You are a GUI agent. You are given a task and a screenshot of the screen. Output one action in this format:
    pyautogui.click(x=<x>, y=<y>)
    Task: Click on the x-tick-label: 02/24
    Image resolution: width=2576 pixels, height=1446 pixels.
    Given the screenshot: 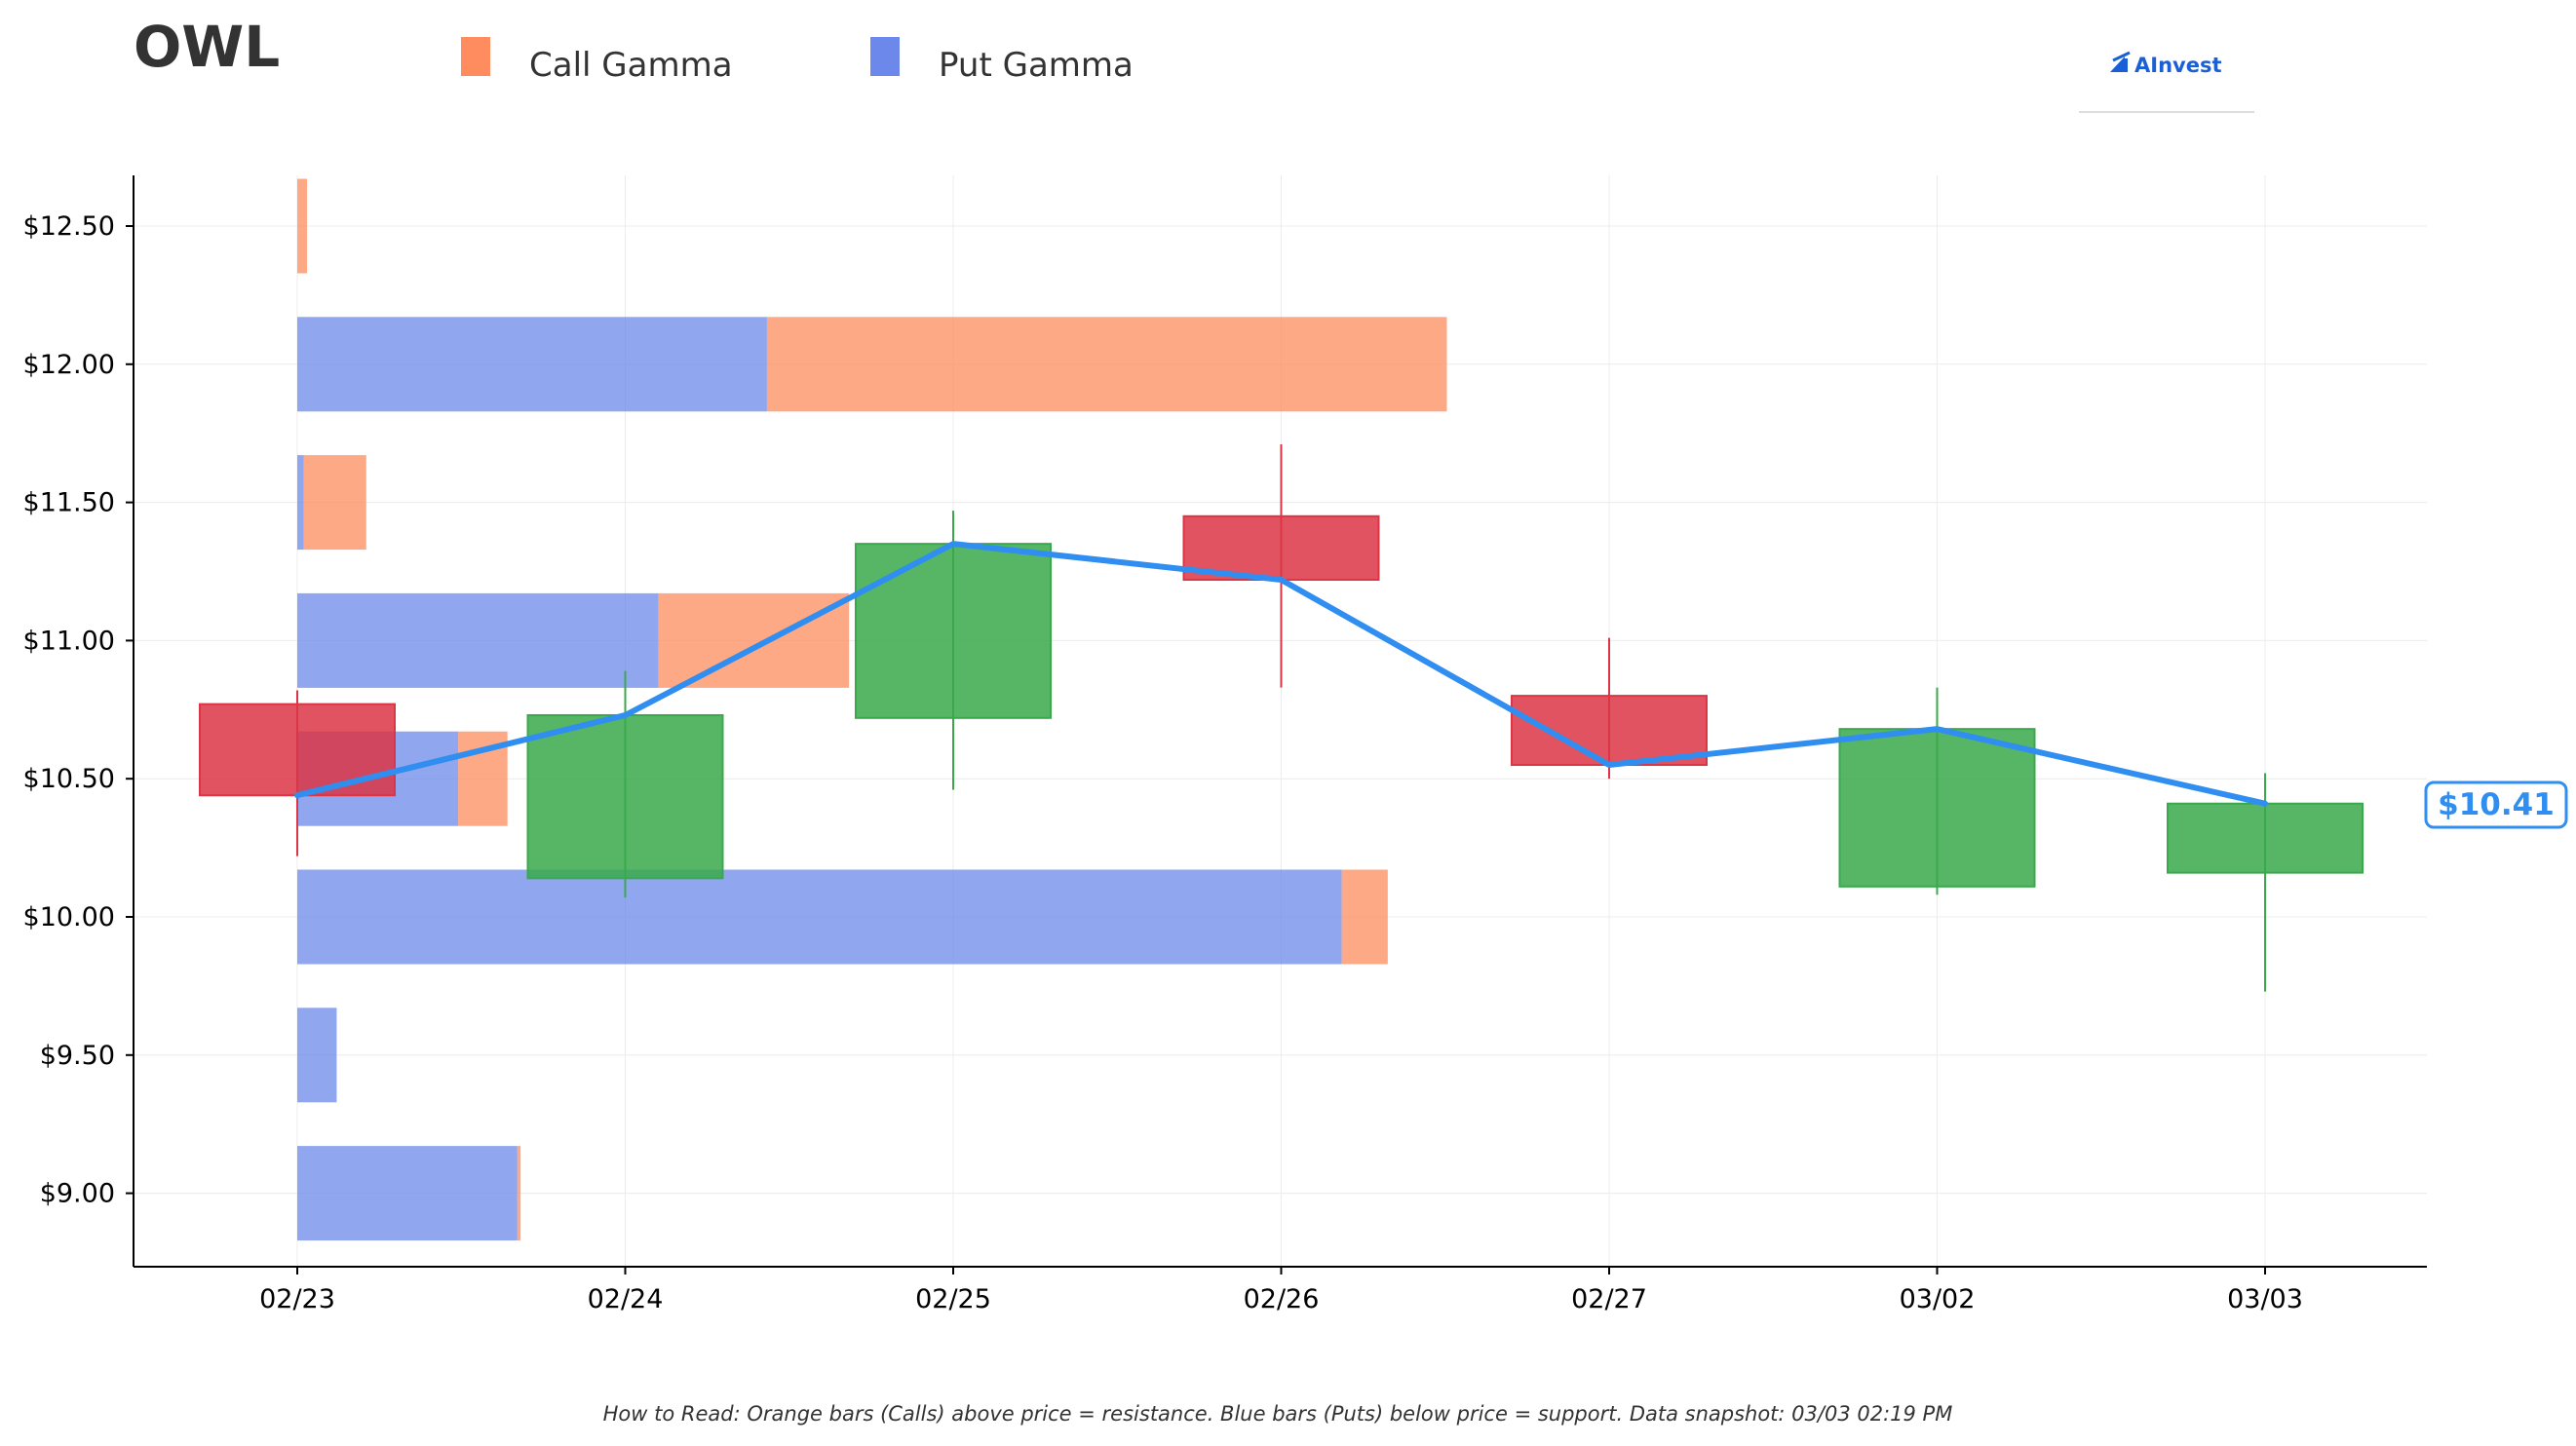 What is the action you would take?
    pyautogui.click(x=626, y=1299)
    